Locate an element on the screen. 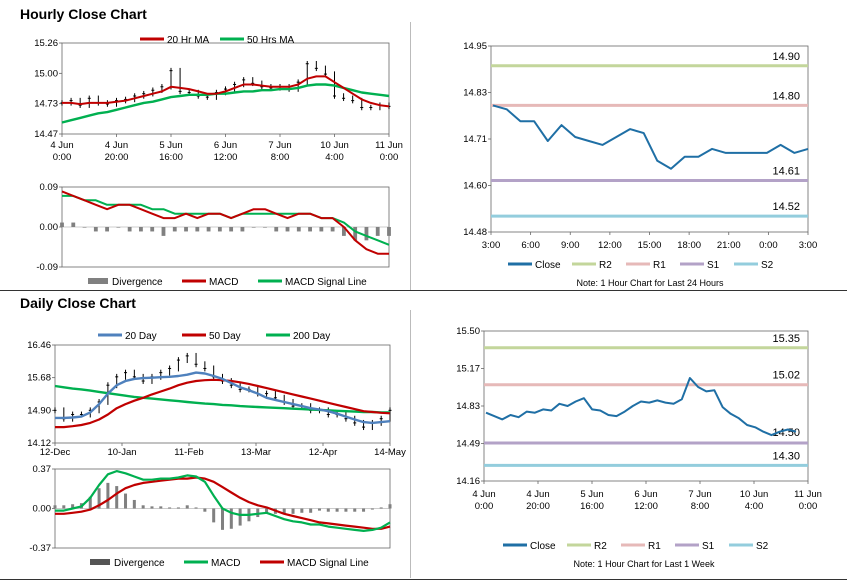  x-tick-label-line: 5 Jun is located at coordinates (591, 494).